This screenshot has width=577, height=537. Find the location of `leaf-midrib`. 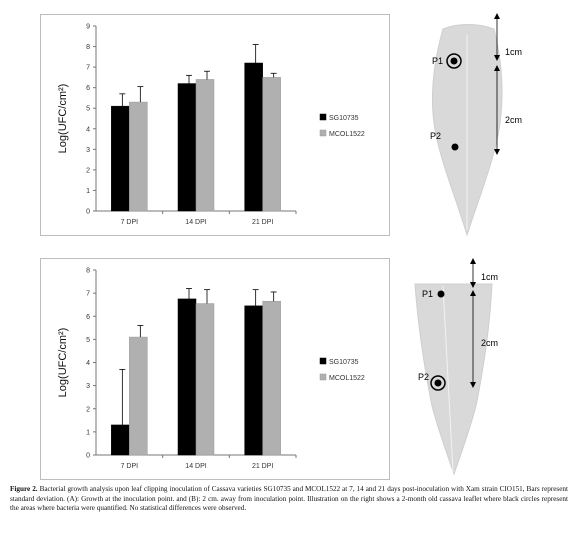

leaf-midrib is located at coordinates (448, 379).